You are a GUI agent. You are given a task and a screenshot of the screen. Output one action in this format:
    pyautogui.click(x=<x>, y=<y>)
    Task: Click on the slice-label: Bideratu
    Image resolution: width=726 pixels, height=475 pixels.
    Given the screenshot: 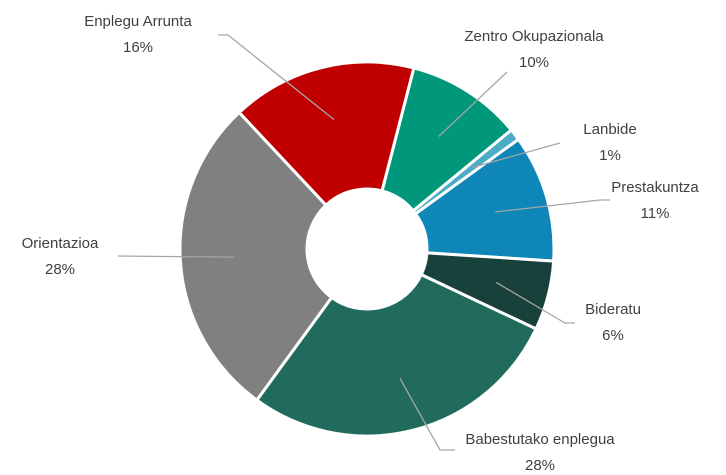 What is the action you would take?
    pyautogui.click(x=613, y=309)
    